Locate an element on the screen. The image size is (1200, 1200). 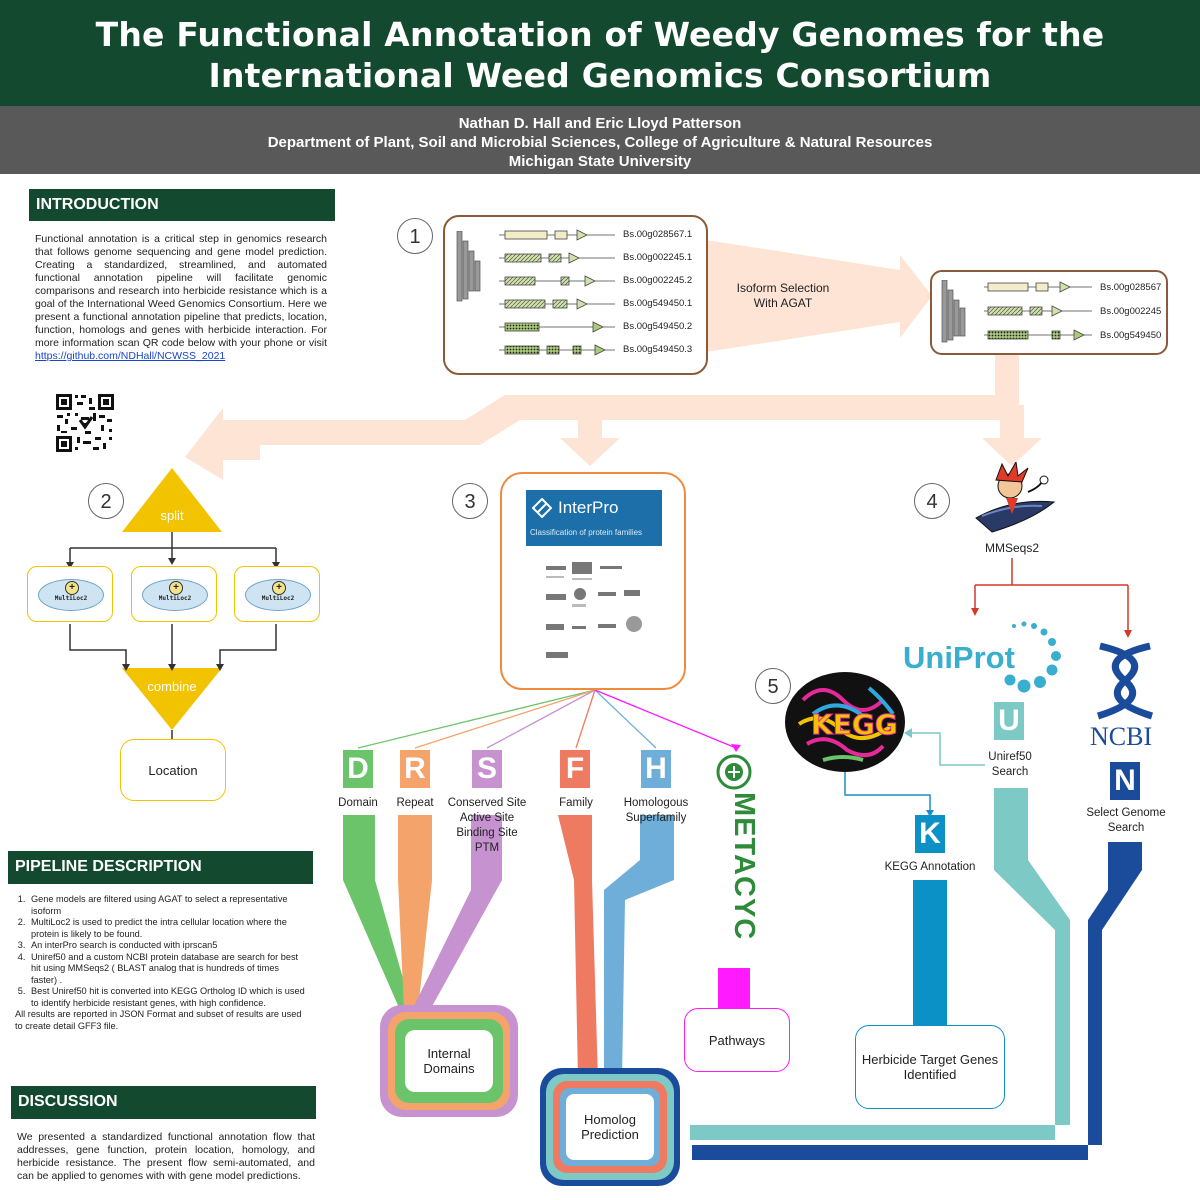
interpro-icon is located at coordinates (542, 508).